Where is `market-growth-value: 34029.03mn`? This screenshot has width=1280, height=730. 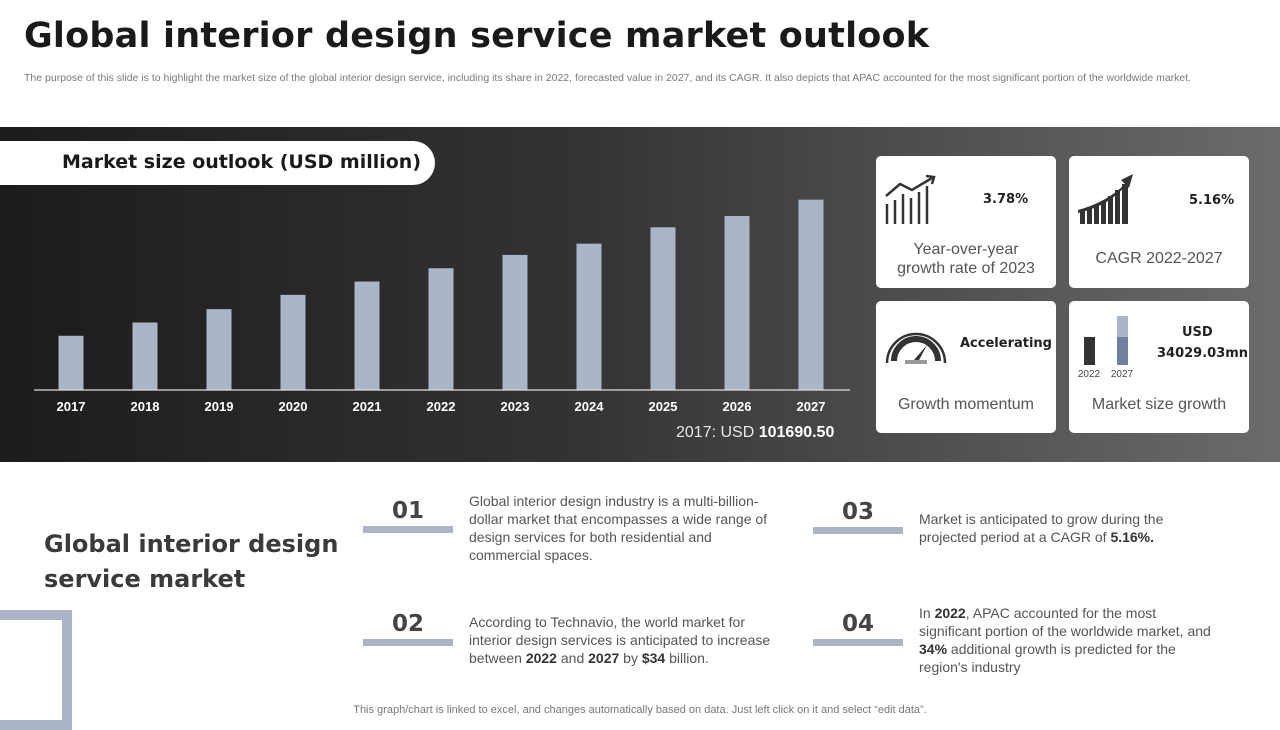 market-growth-value: 34029.03mn is located at coordinates (1203, 353).